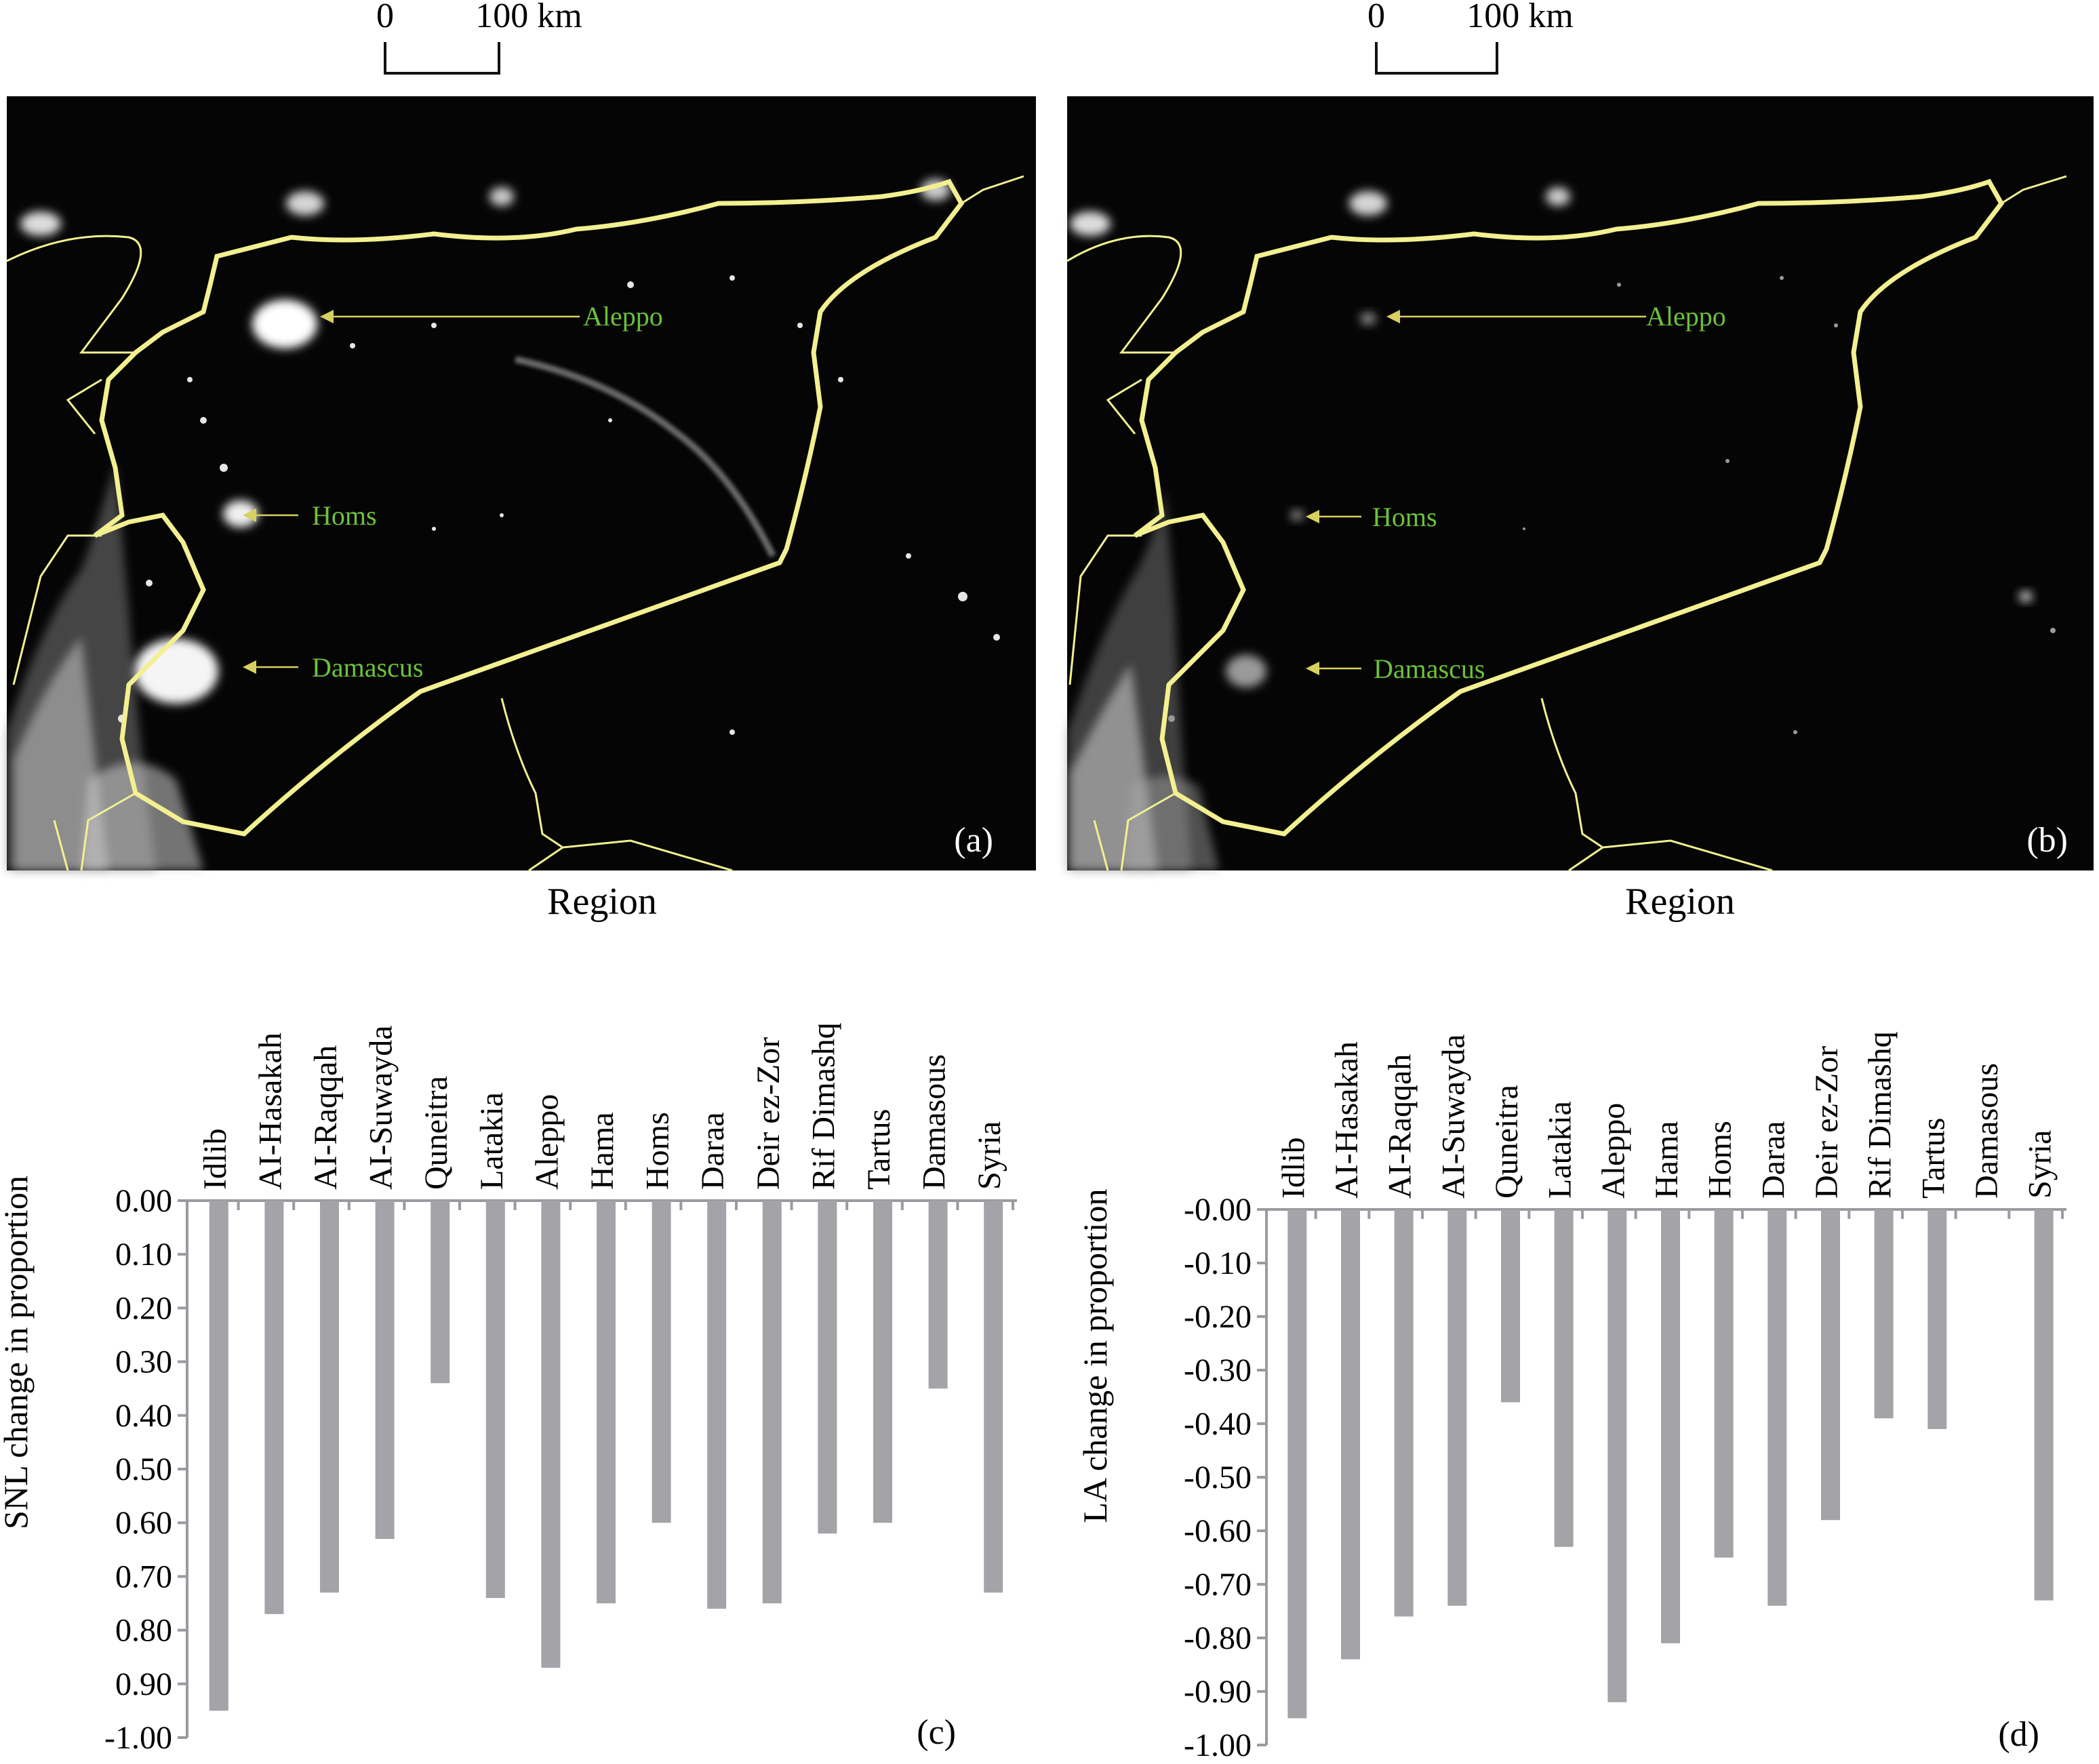  What do you see at coordinates (143, 1416) in the screenshot?
I see `chart-c-y-tick-label: 0.40` at bounding box center [143, 1416].